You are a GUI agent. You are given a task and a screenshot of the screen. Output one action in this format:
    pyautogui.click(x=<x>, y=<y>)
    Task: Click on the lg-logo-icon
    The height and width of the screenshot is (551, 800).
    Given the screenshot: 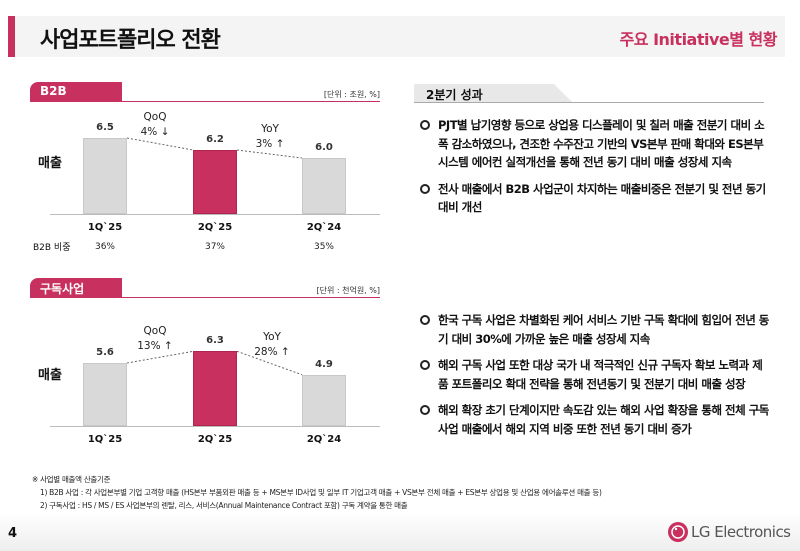 What is the action you would take?
    pyautogui.click(x=678, y=532)
    